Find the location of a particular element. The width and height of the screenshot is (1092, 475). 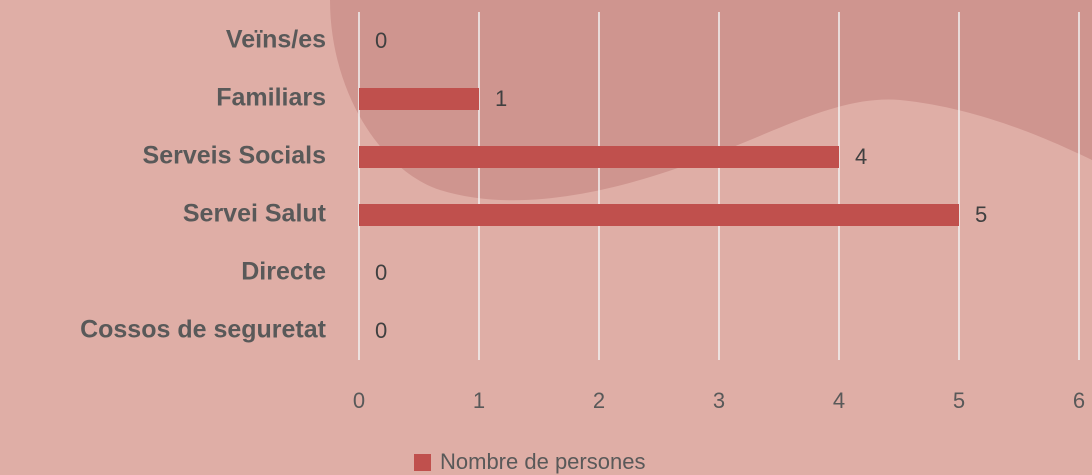

x-tick-label: 0 is located at coordinates (359, 400).